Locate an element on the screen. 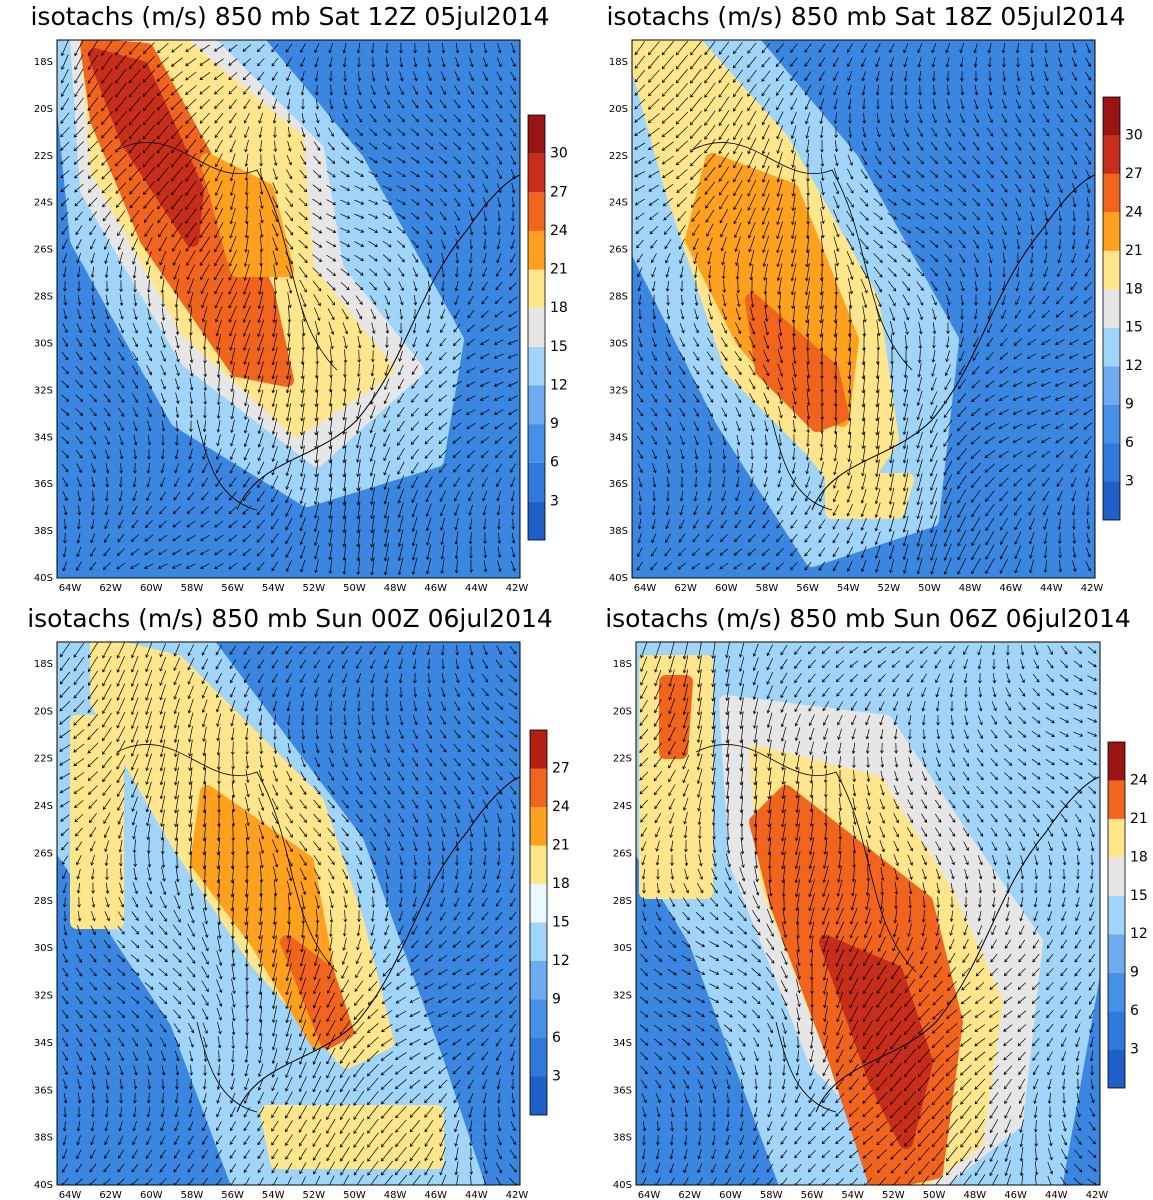  lat-label: 32S is located at coordinates (43, 996).